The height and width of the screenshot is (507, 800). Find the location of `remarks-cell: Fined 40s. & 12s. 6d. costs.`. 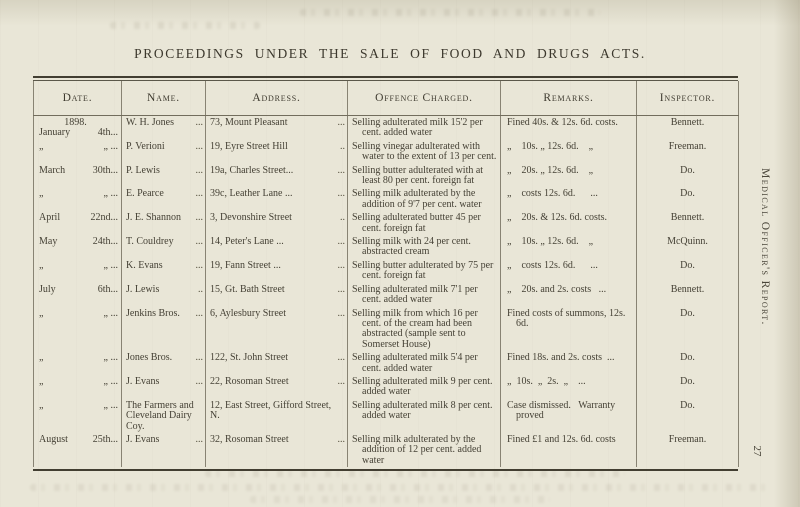

remarks-cell: Fined 40s. & 12s. 6d. costs. is located at coordinates (568, 127).